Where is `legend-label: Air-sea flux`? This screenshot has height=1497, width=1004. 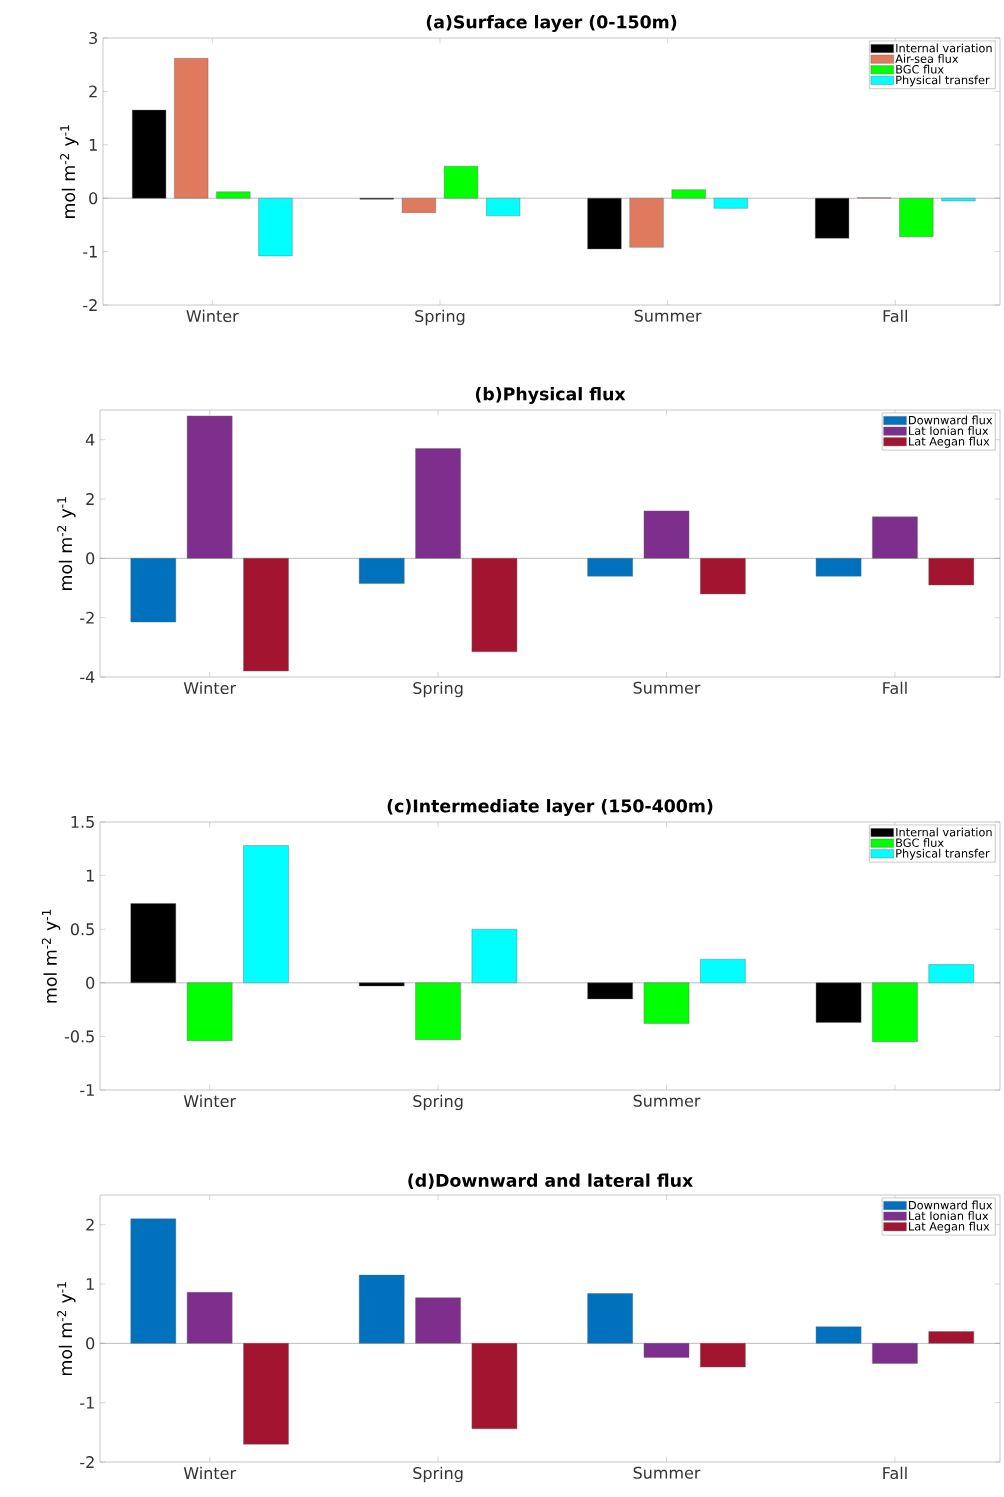
legend-label: Air-sea flux is located at coordinates (927, 58).